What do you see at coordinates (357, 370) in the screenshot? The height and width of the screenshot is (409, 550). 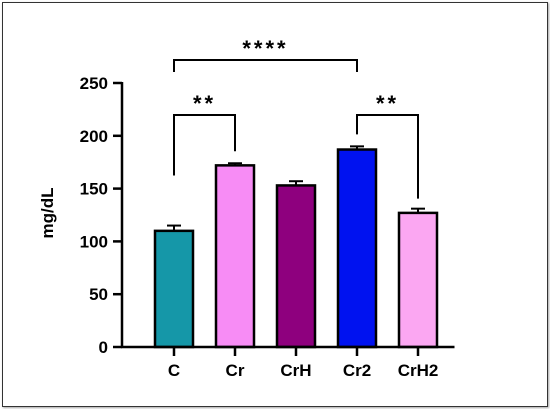 I see `x-tick-label: Cr2` at bounding box center [357, 370].